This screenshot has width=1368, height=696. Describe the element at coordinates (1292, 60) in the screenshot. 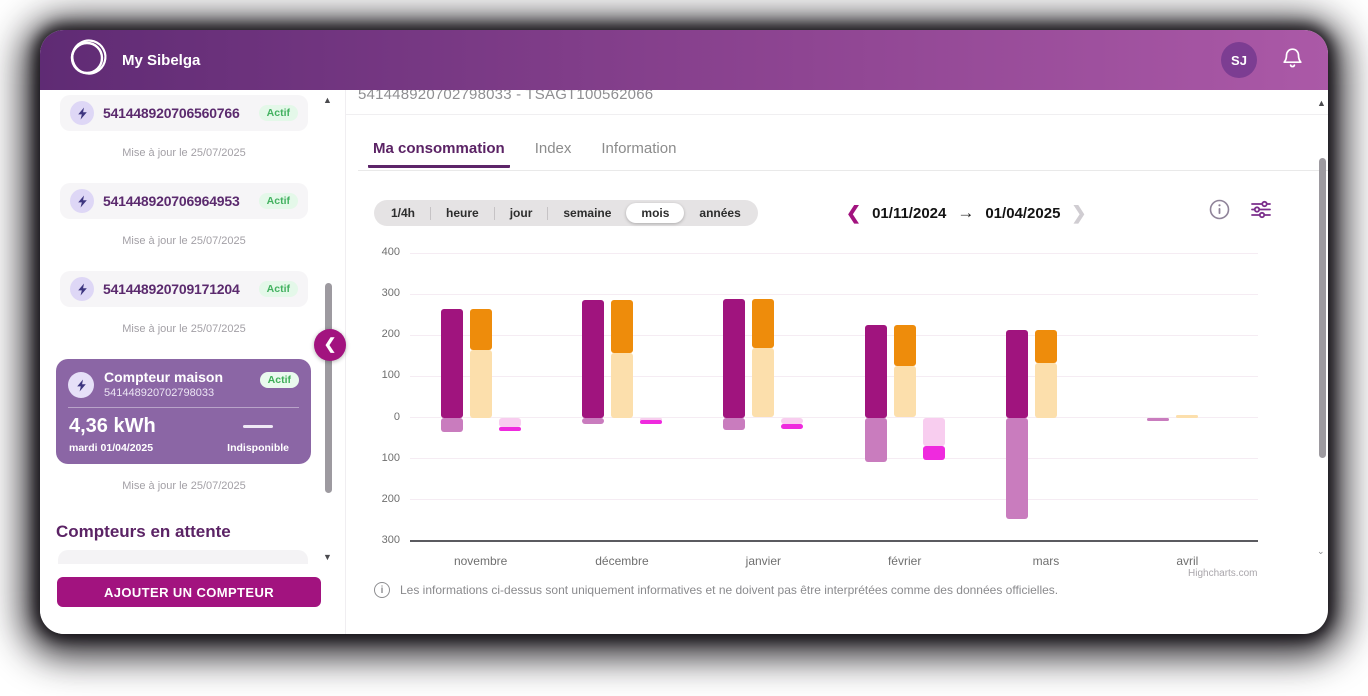

I see `notifications-bell-icon` at that location.